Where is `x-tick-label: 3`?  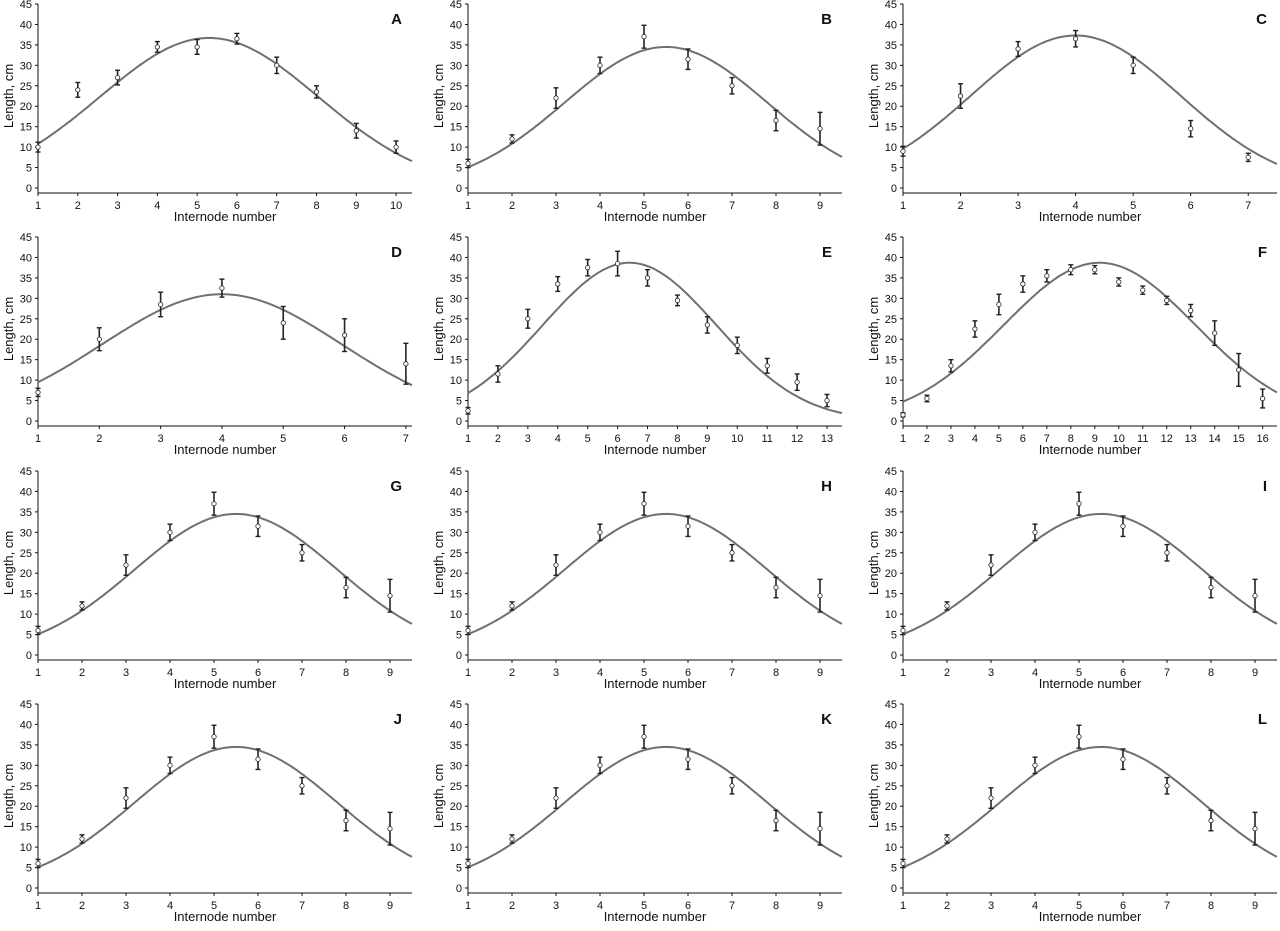
x-tick-label: 3 is located at coordinates (1018, 206).